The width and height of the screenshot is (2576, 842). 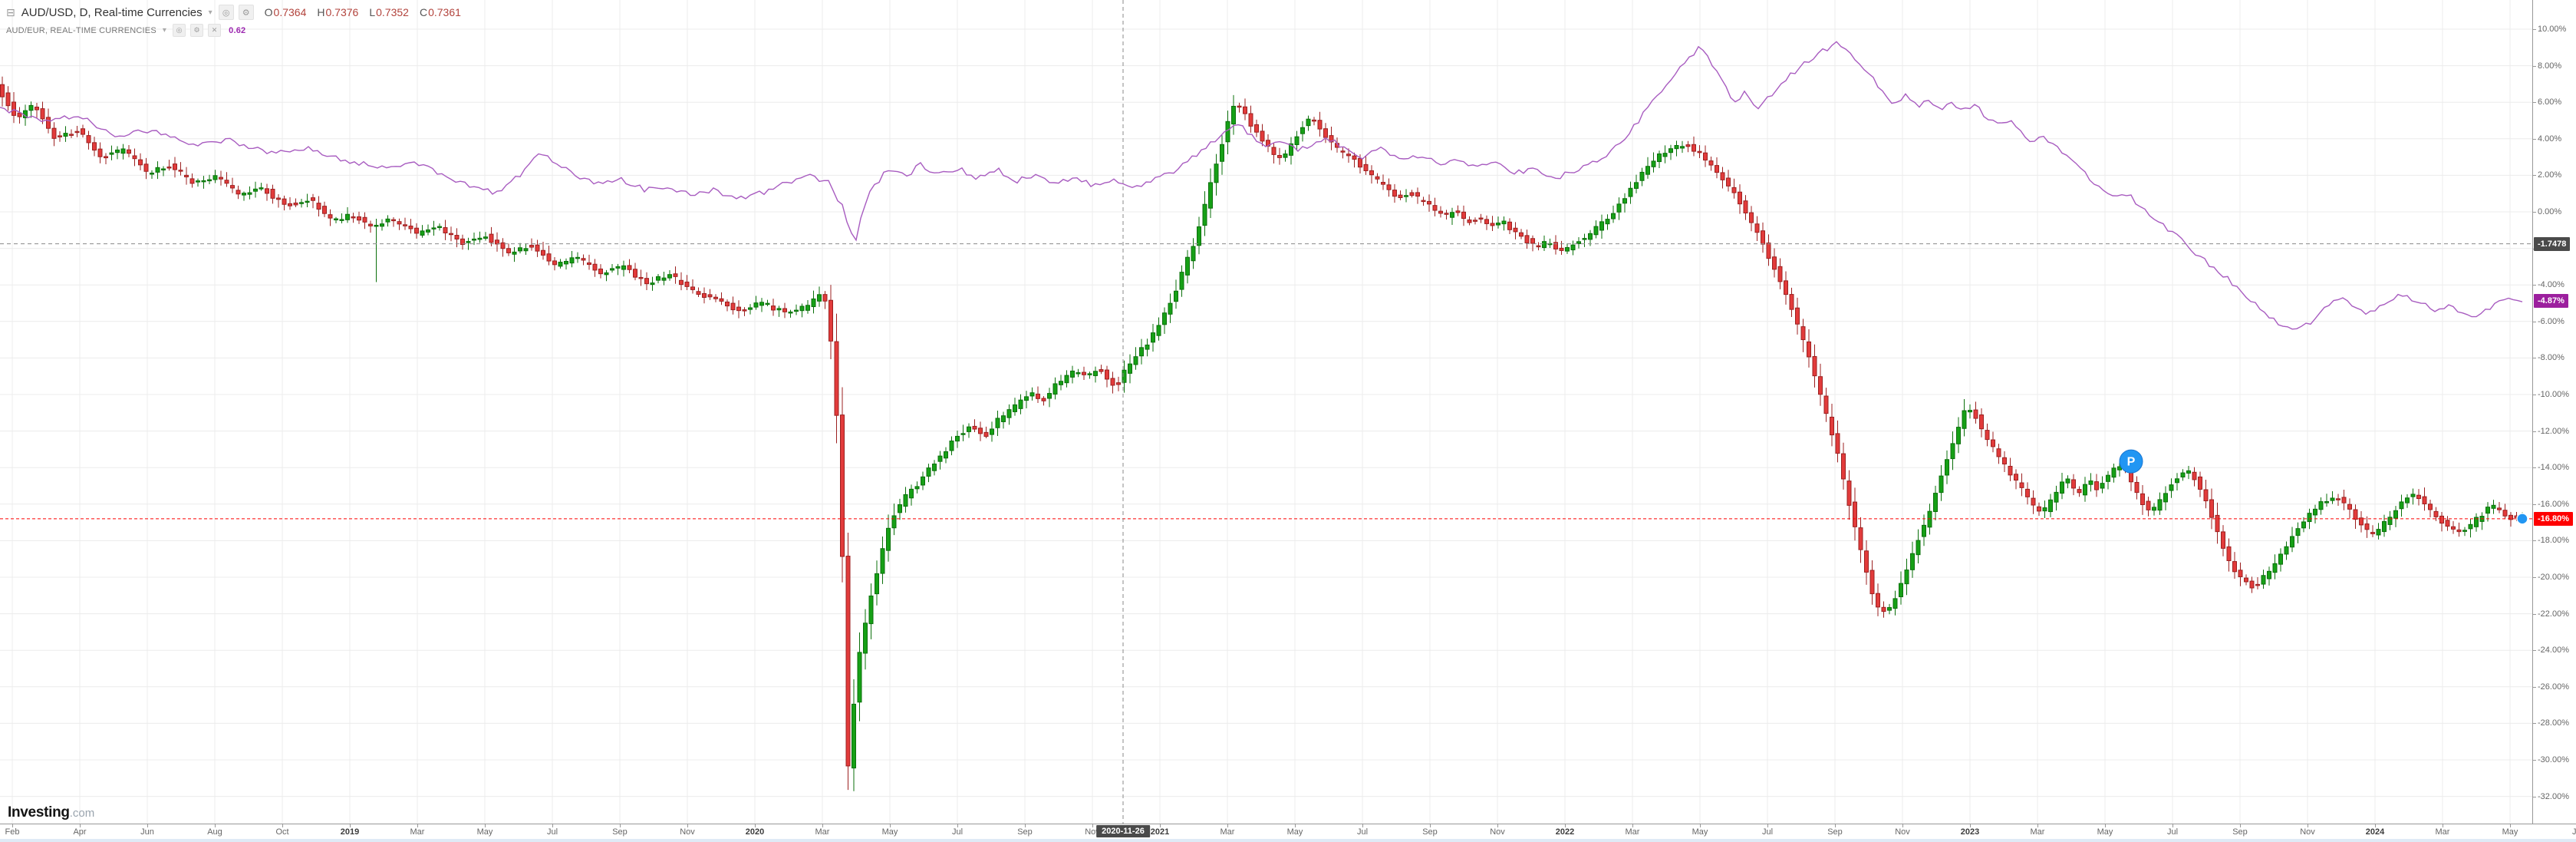 I want to click on price-tick-label: -16.00%, so click(x=2553, y=504).